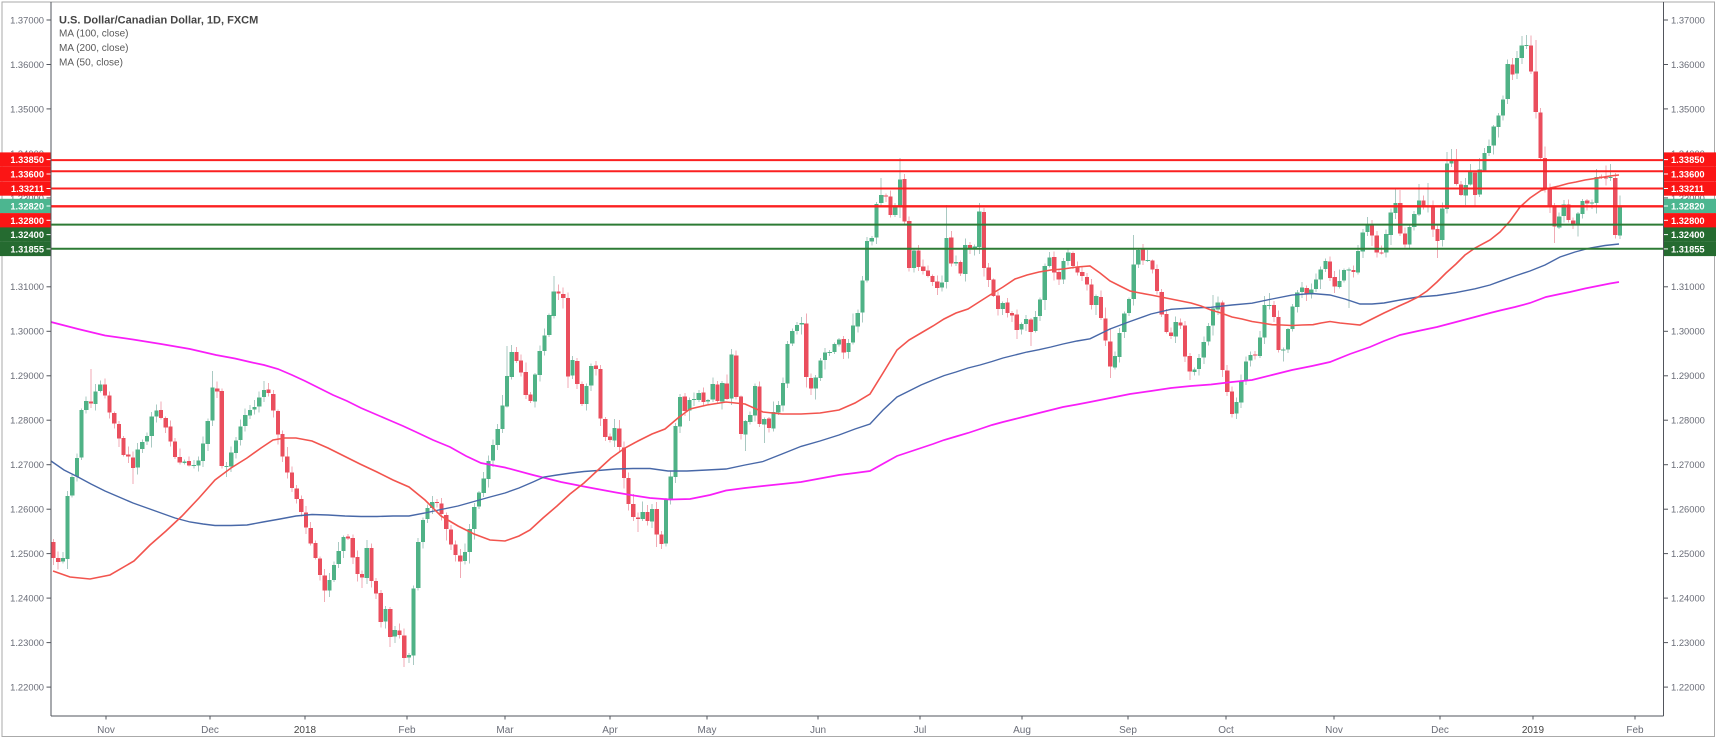  I want to click on svg-text: MA (200, close), so click(93, 48).